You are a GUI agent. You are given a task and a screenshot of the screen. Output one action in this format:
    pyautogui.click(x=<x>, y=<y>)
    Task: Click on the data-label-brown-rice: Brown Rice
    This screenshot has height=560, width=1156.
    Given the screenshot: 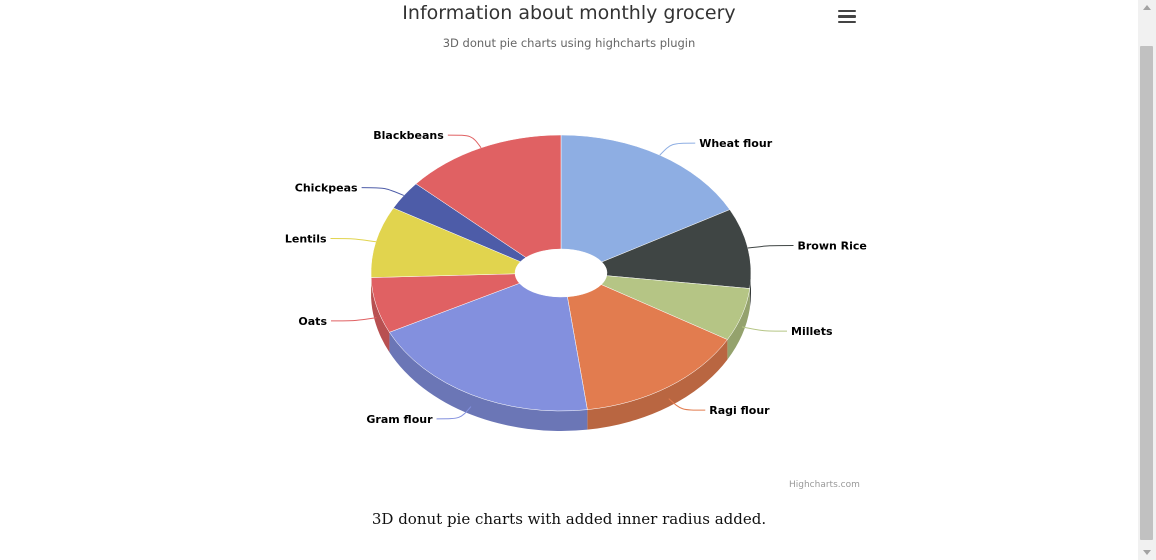 What is the action you would take?
    pyautogui.click(x=831, y=245)
    